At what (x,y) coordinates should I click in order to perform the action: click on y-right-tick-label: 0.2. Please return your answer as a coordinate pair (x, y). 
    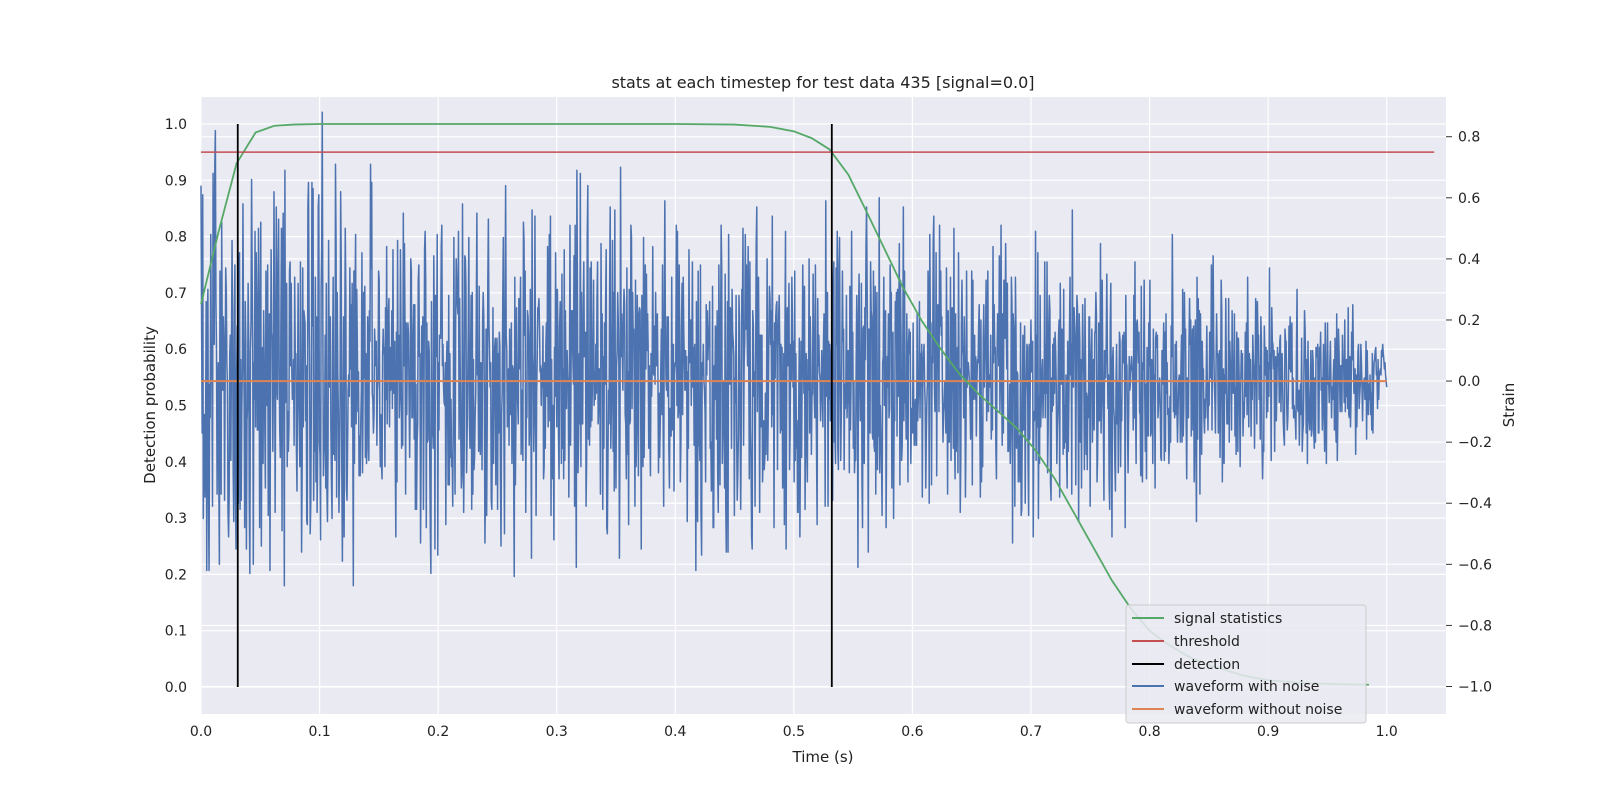
    Looking at the image, I should click on (1469, 321).